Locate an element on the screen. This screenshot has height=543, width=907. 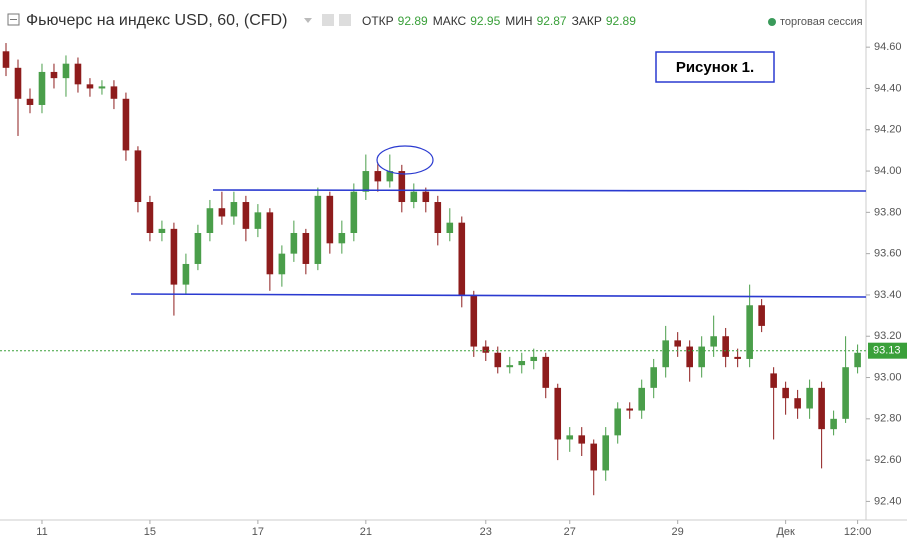
stats: ОТКР 92.89 МАКС 92.95 МИН 92.87 ЗАКР 92.89 is located at coordinates (499, 21).